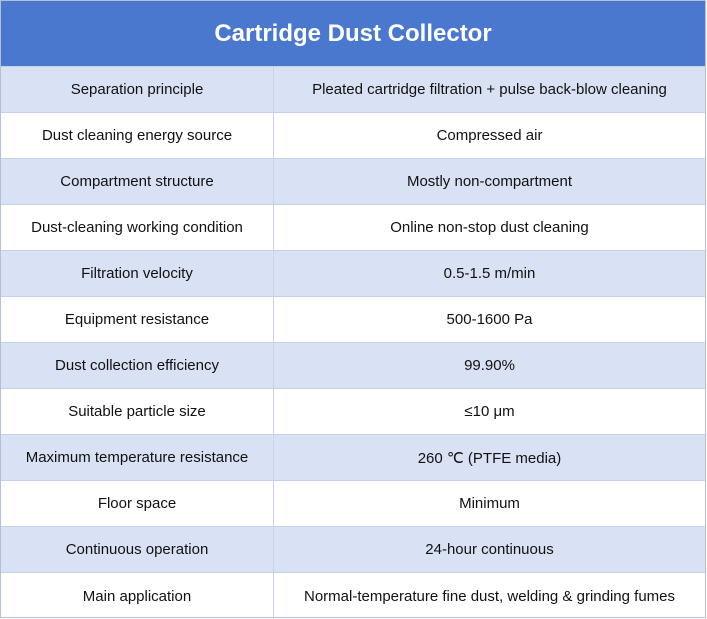  What do you see at coordinates (489, 549) in the screenshot?
I see `value-cell: 24-hour continuous` at bounding box center [489, 549].